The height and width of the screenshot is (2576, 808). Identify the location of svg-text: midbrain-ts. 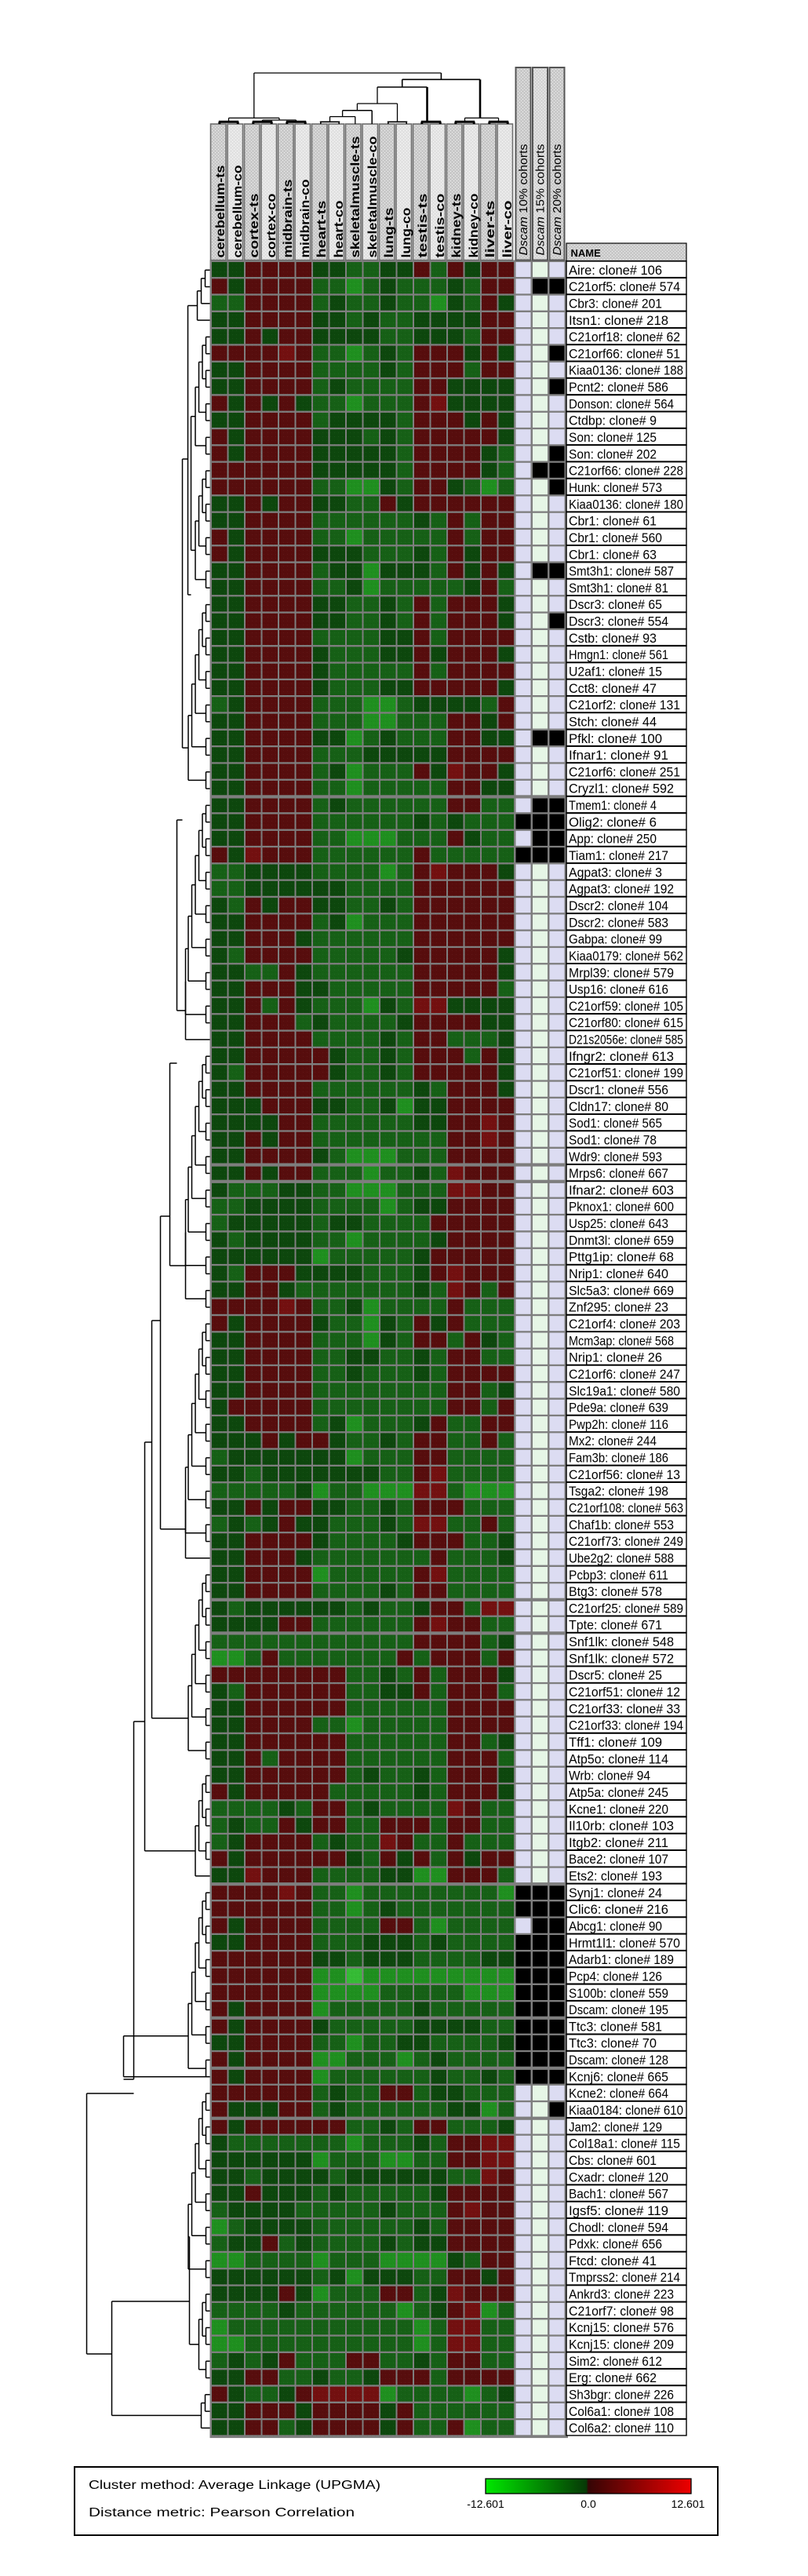
(288, 219).